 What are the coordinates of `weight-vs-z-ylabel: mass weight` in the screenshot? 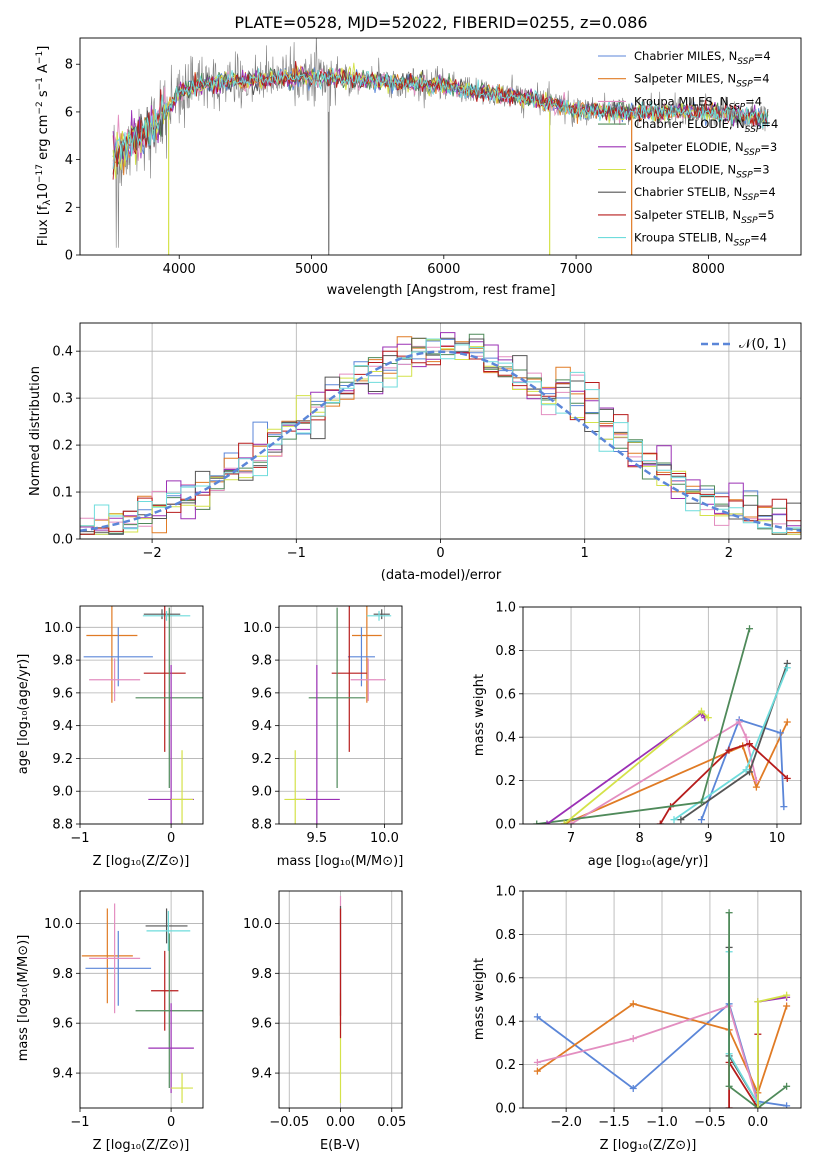 It's located at (479, 999).